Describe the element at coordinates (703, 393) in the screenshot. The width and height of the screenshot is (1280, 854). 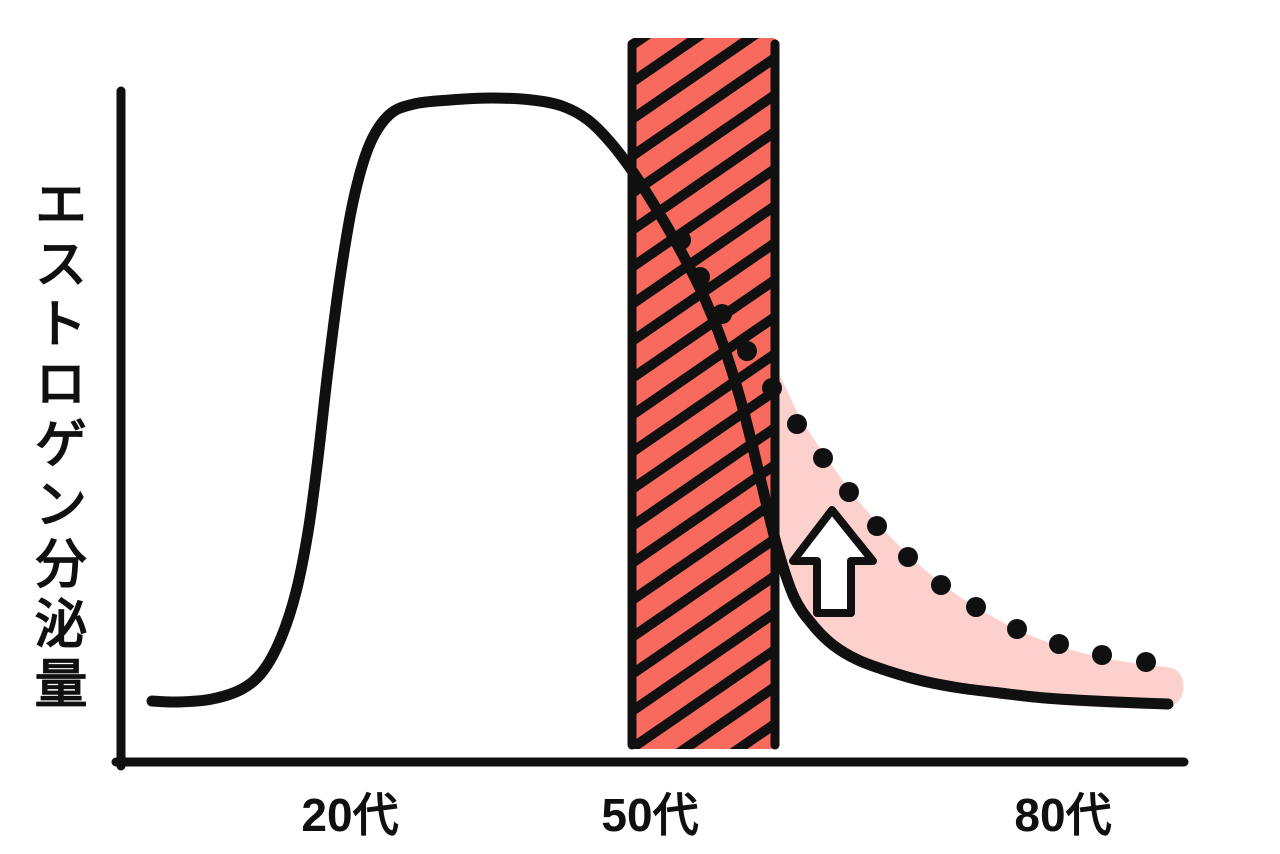
I see `band-hatch-lines` at that location.